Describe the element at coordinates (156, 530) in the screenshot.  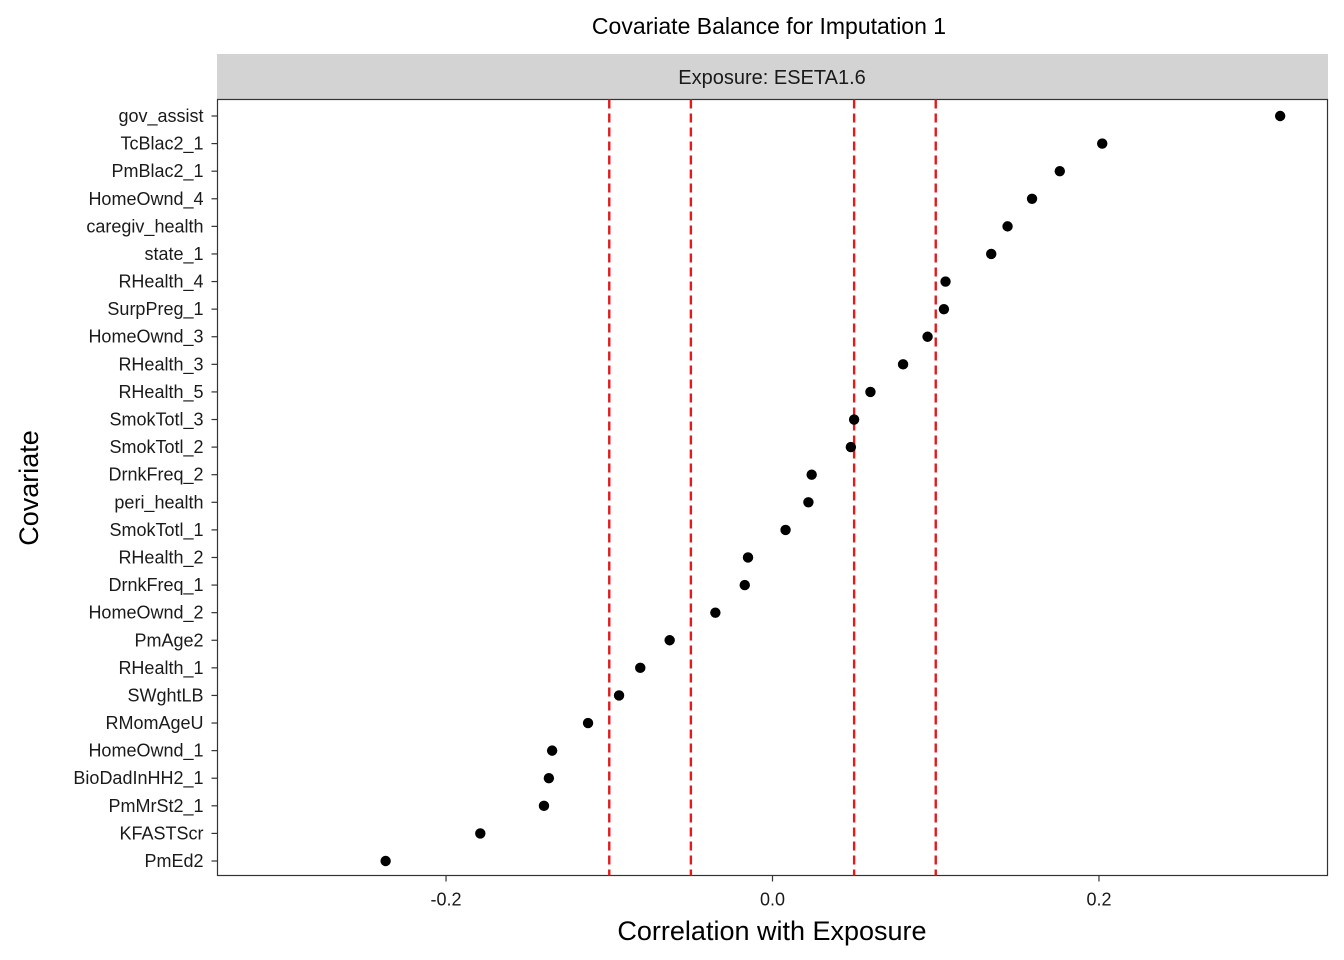
I see `y-tick-label: SmokTotl_1` at that location.